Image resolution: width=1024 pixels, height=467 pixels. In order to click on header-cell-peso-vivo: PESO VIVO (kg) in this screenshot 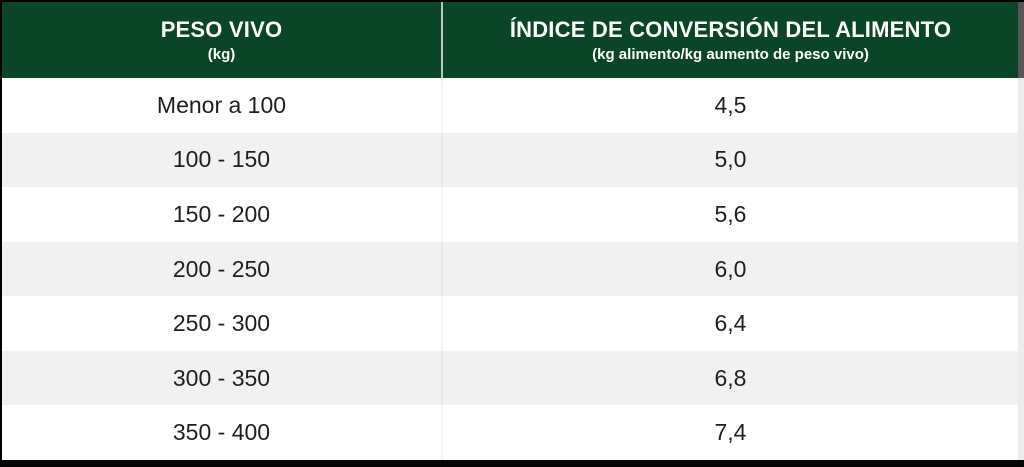, I will do `click(222, 40)`.